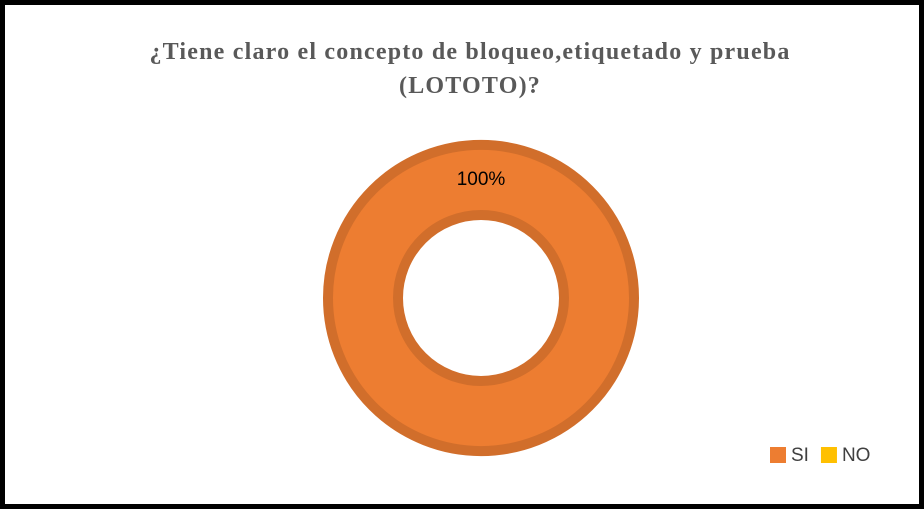 The image size is (924, 509). I want to click on legend-label: SI, so click(800, 455).